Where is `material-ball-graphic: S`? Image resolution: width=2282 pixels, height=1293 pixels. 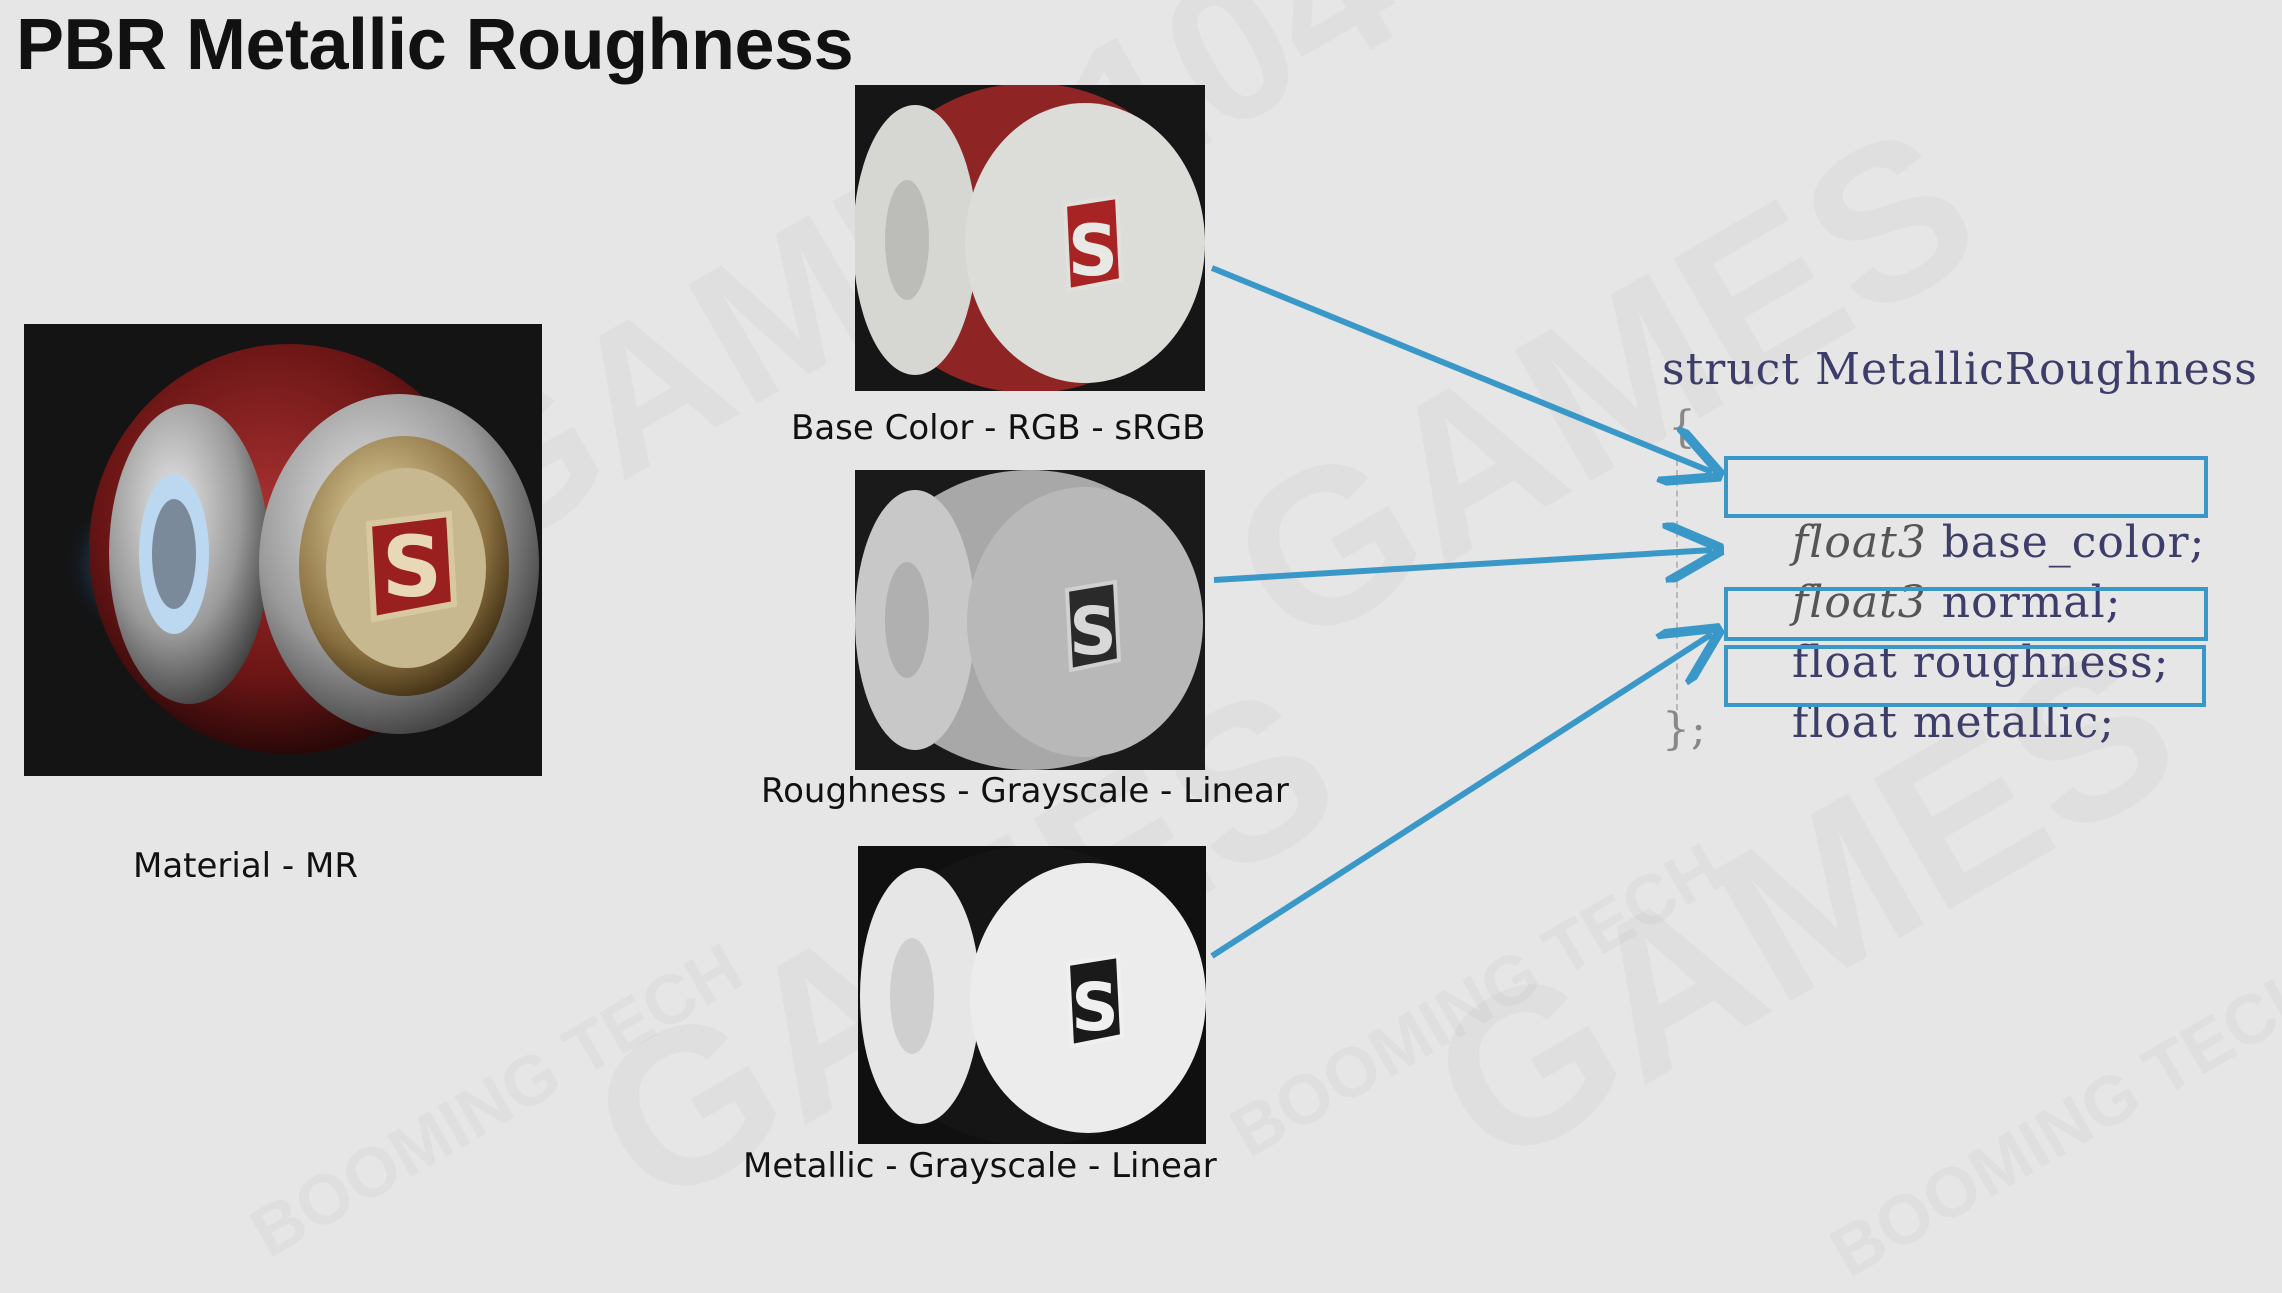 material-ball-graphic: S is located at coordinates (283, 550).